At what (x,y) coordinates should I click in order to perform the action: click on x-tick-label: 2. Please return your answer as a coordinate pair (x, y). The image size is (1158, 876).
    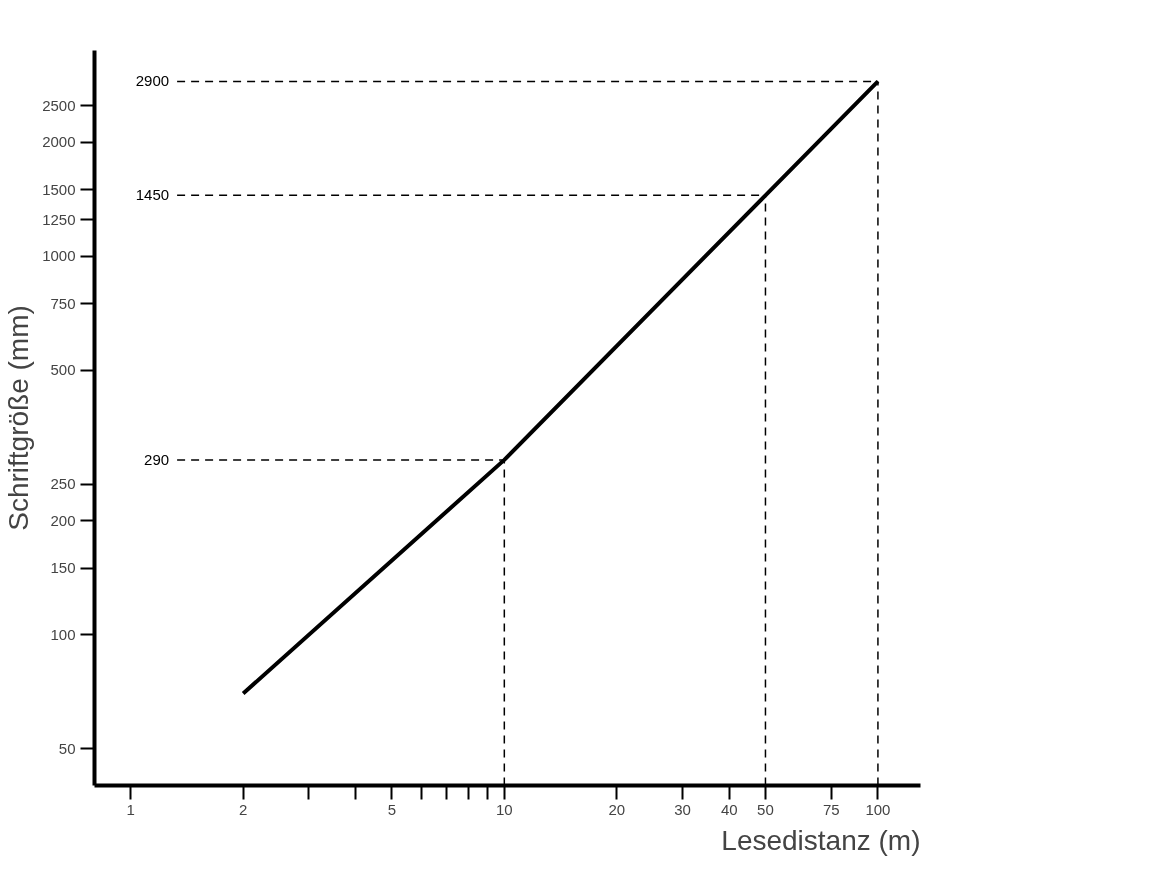
    Looking at the image, I should click on (243, 809).